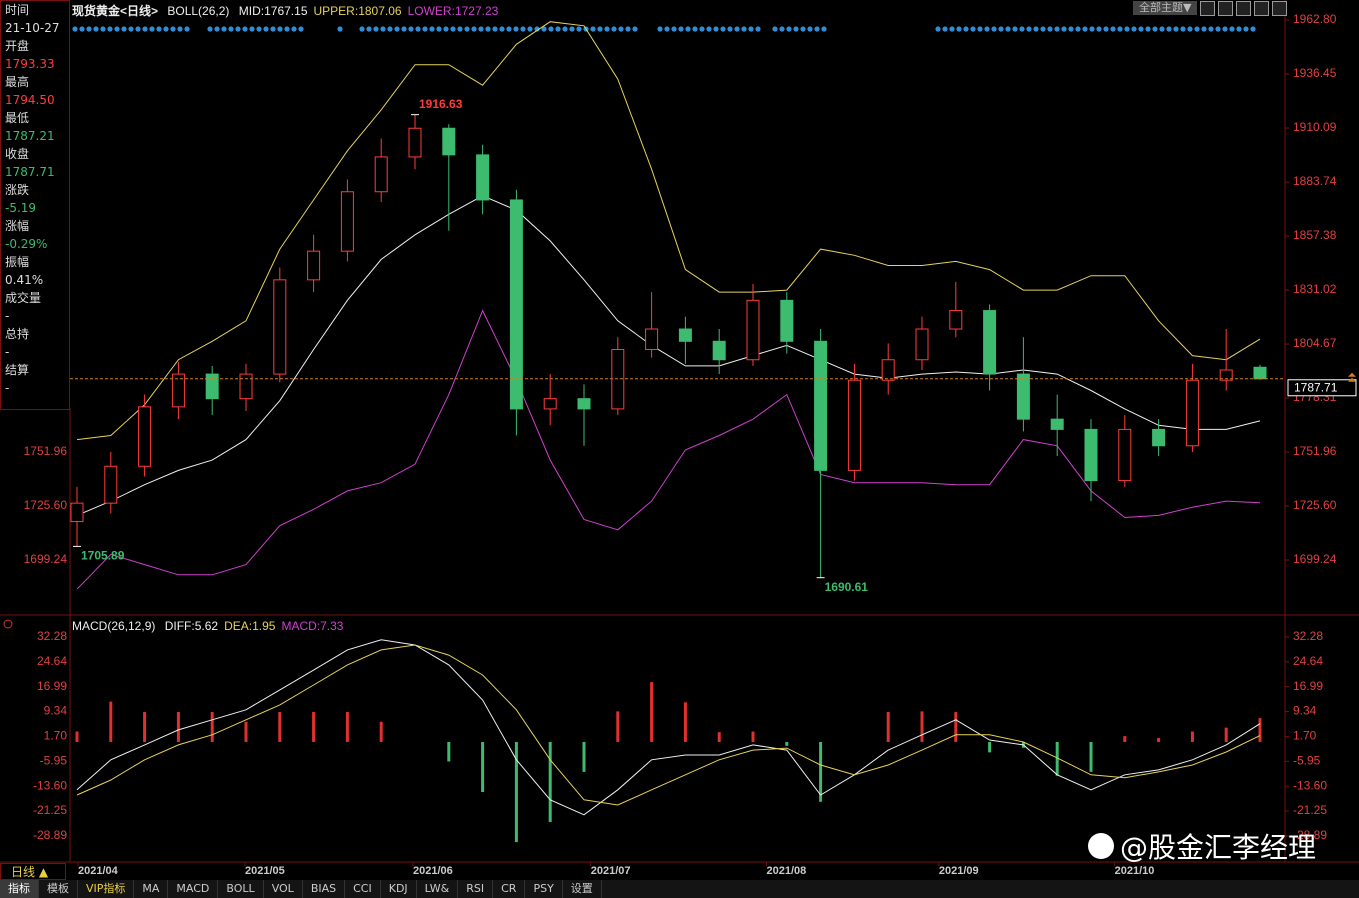 This screenshot has height=898, width=1359. I want to click on tab: LW&, so click(438, 889).